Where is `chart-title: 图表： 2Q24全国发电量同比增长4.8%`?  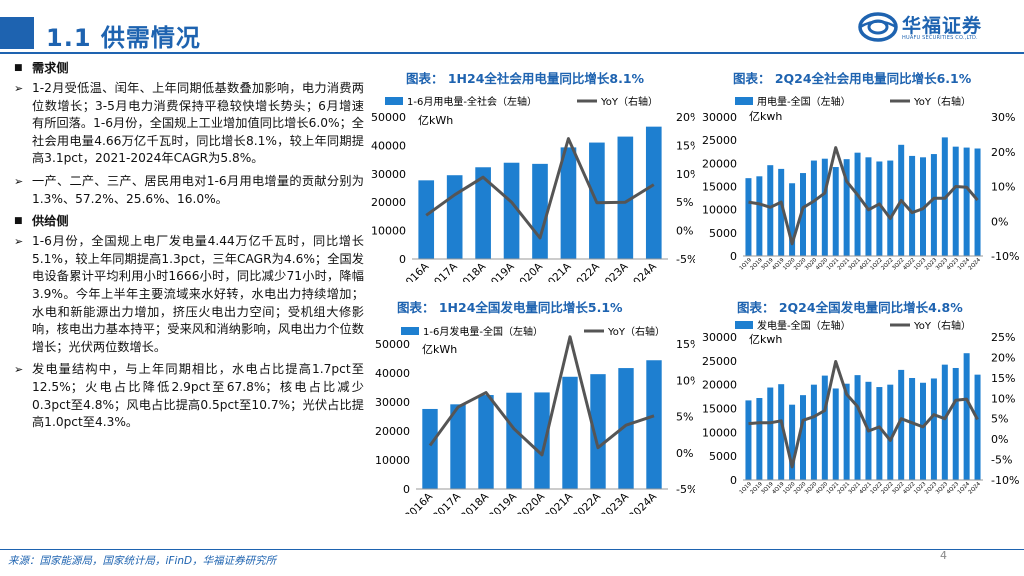 chart-title: 图表： 2Q24全国发电量同比增长4.8% is located at coordinates (850, 307).